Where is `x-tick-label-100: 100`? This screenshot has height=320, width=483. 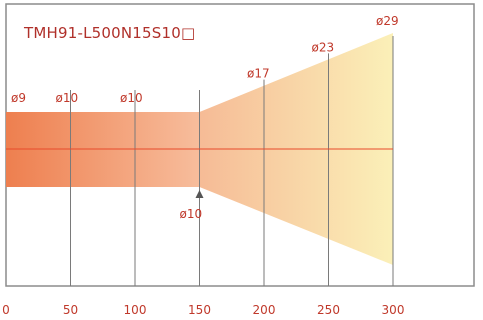
x-tick-label-100: 100 is located at coordinates (135, 310).